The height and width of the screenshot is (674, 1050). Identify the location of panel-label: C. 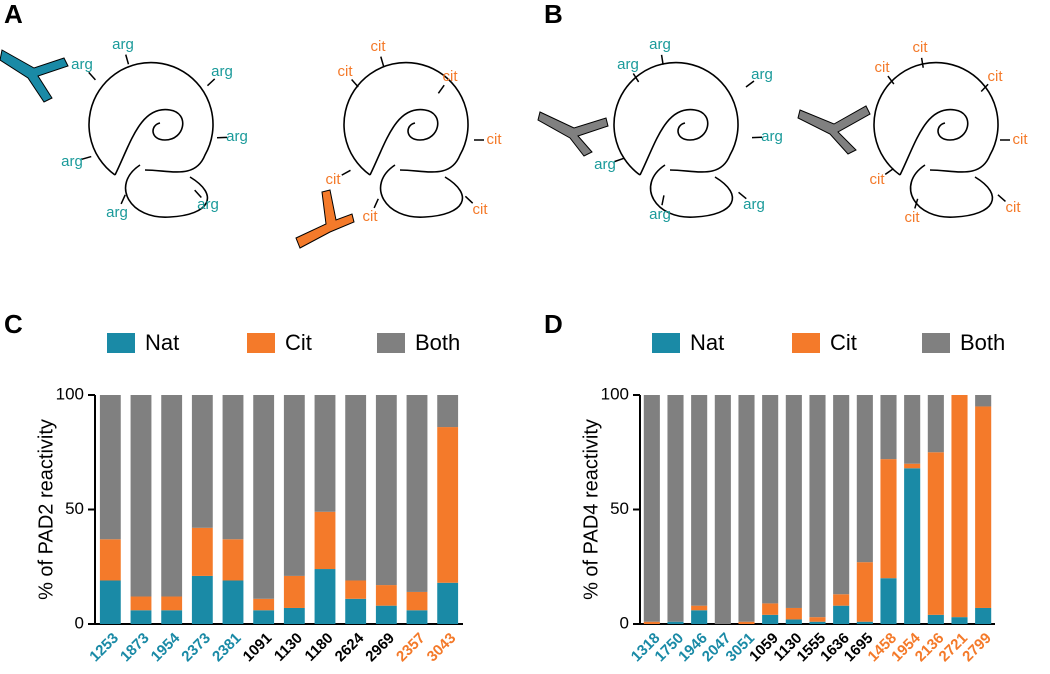
(13, 324).